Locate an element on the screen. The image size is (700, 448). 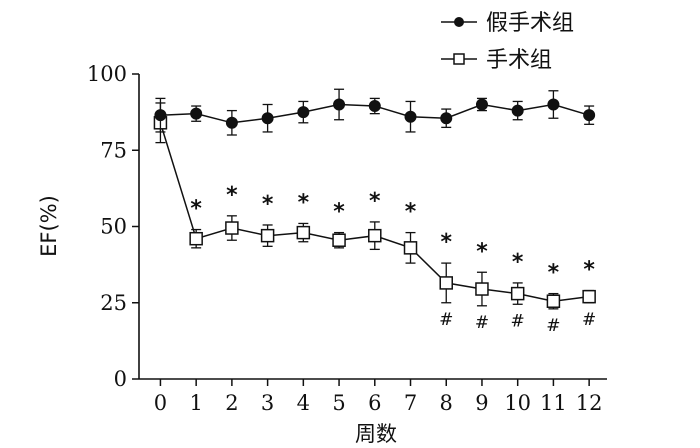
legend: 假手术组 手术组 is located at coordinates (507, 42).